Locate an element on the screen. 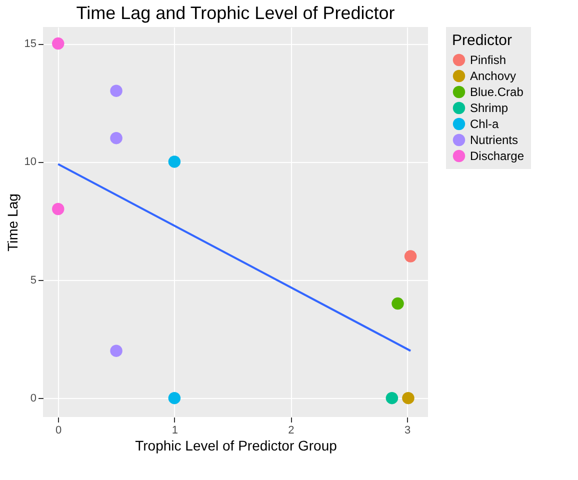 This screenshot has height=480, width=578. y-axis-title: Time Lag is located at coordinates (12, 223).